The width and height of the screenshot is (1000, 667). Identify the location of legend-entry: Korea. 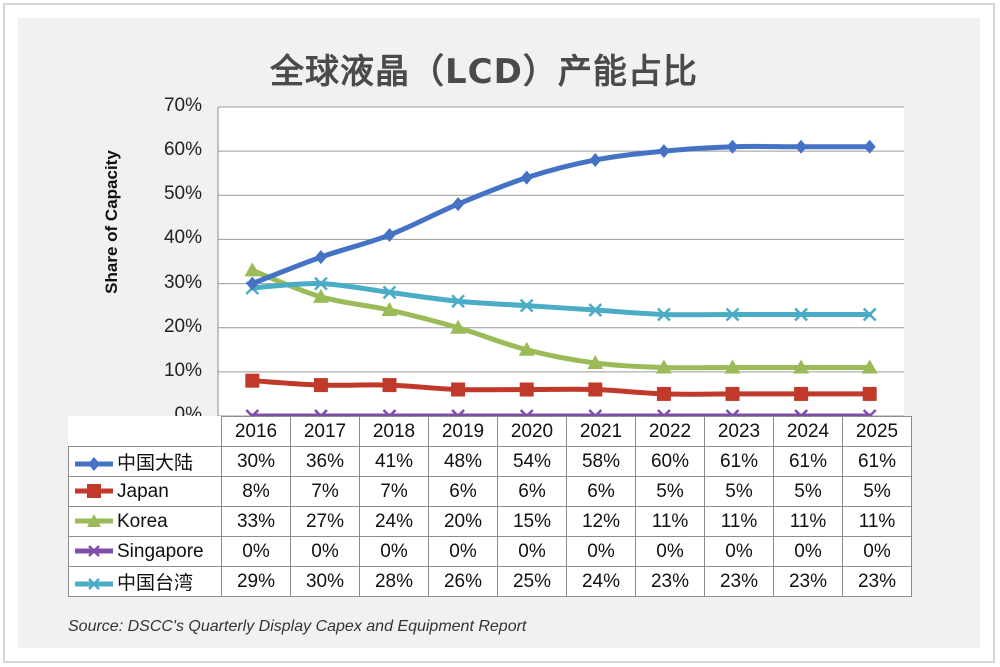
(145, 521).